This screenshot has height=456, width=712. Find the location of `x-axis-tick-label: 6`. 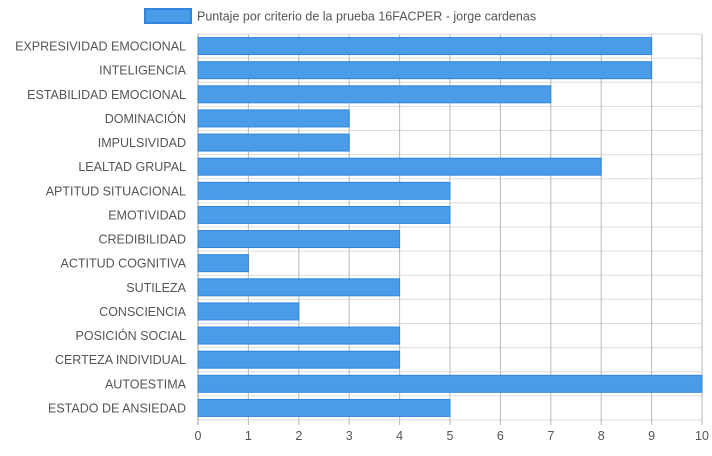

x-axis-tick-label: 6 is located at coordinates (500, 436).